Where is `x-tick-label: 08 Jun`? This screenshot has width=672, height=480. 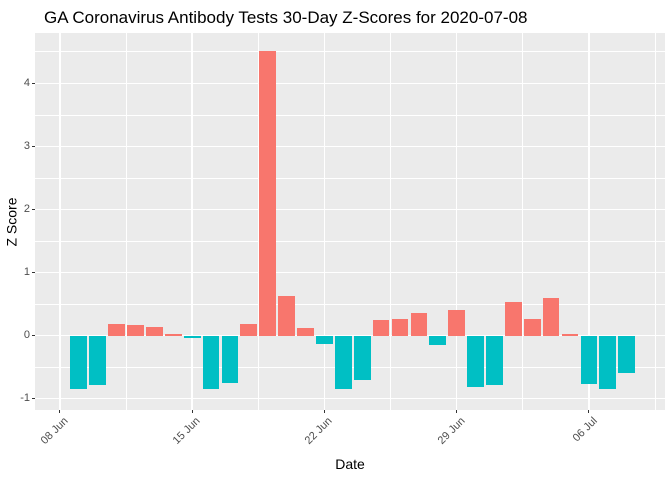 x-tick-label: 08 Jun is located at coordinates (54, 431).